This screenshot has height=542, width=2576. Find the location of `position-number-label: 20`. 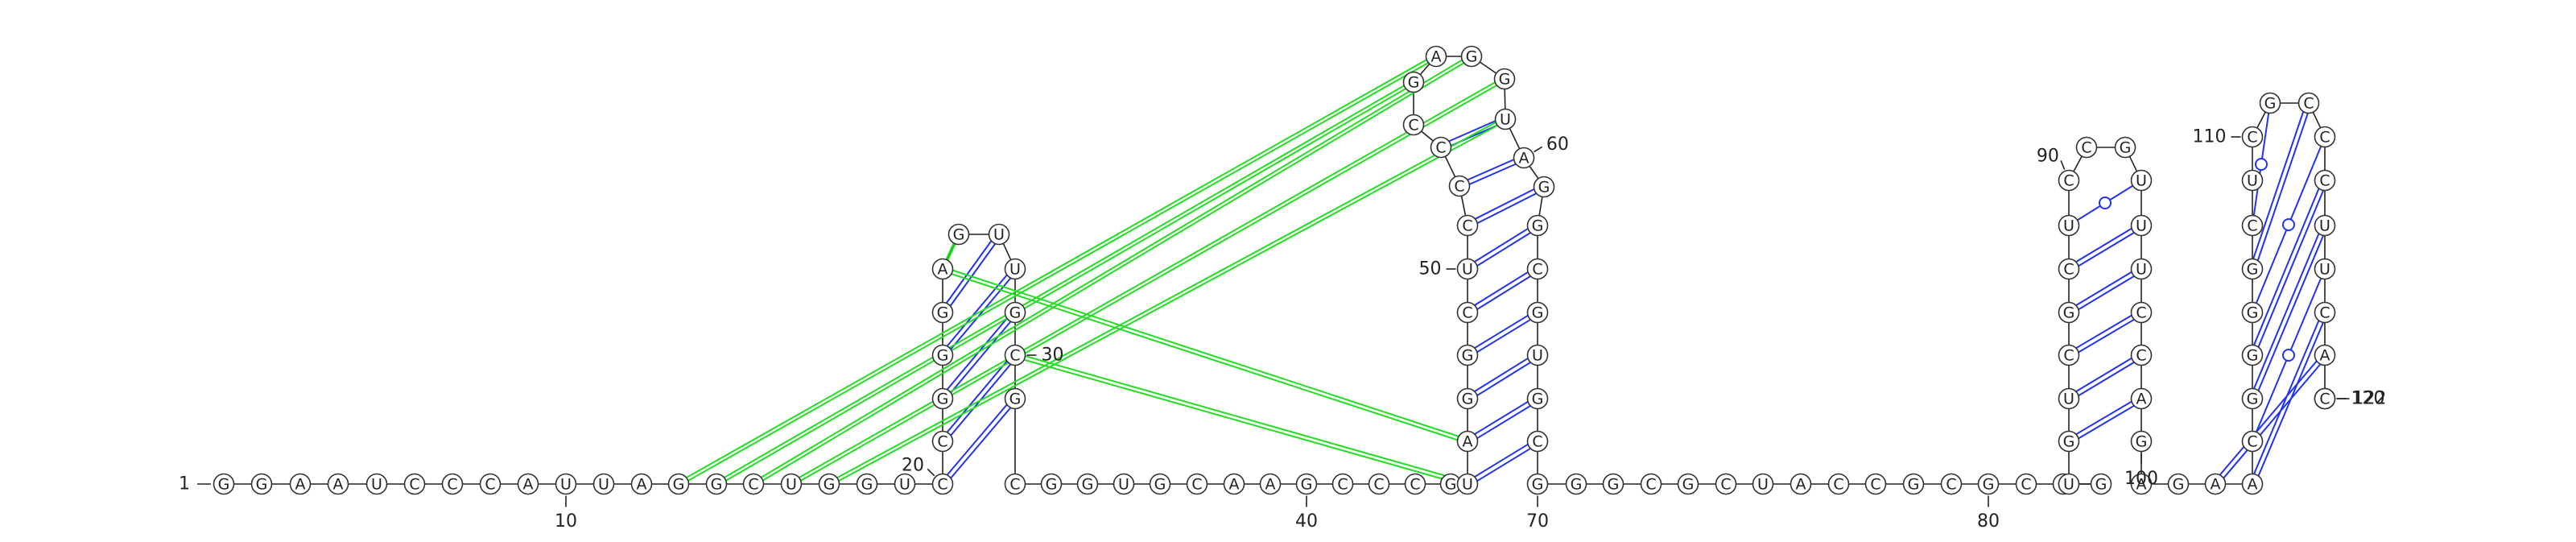

position-number-label: 20 is located at coordinates (913, 466).